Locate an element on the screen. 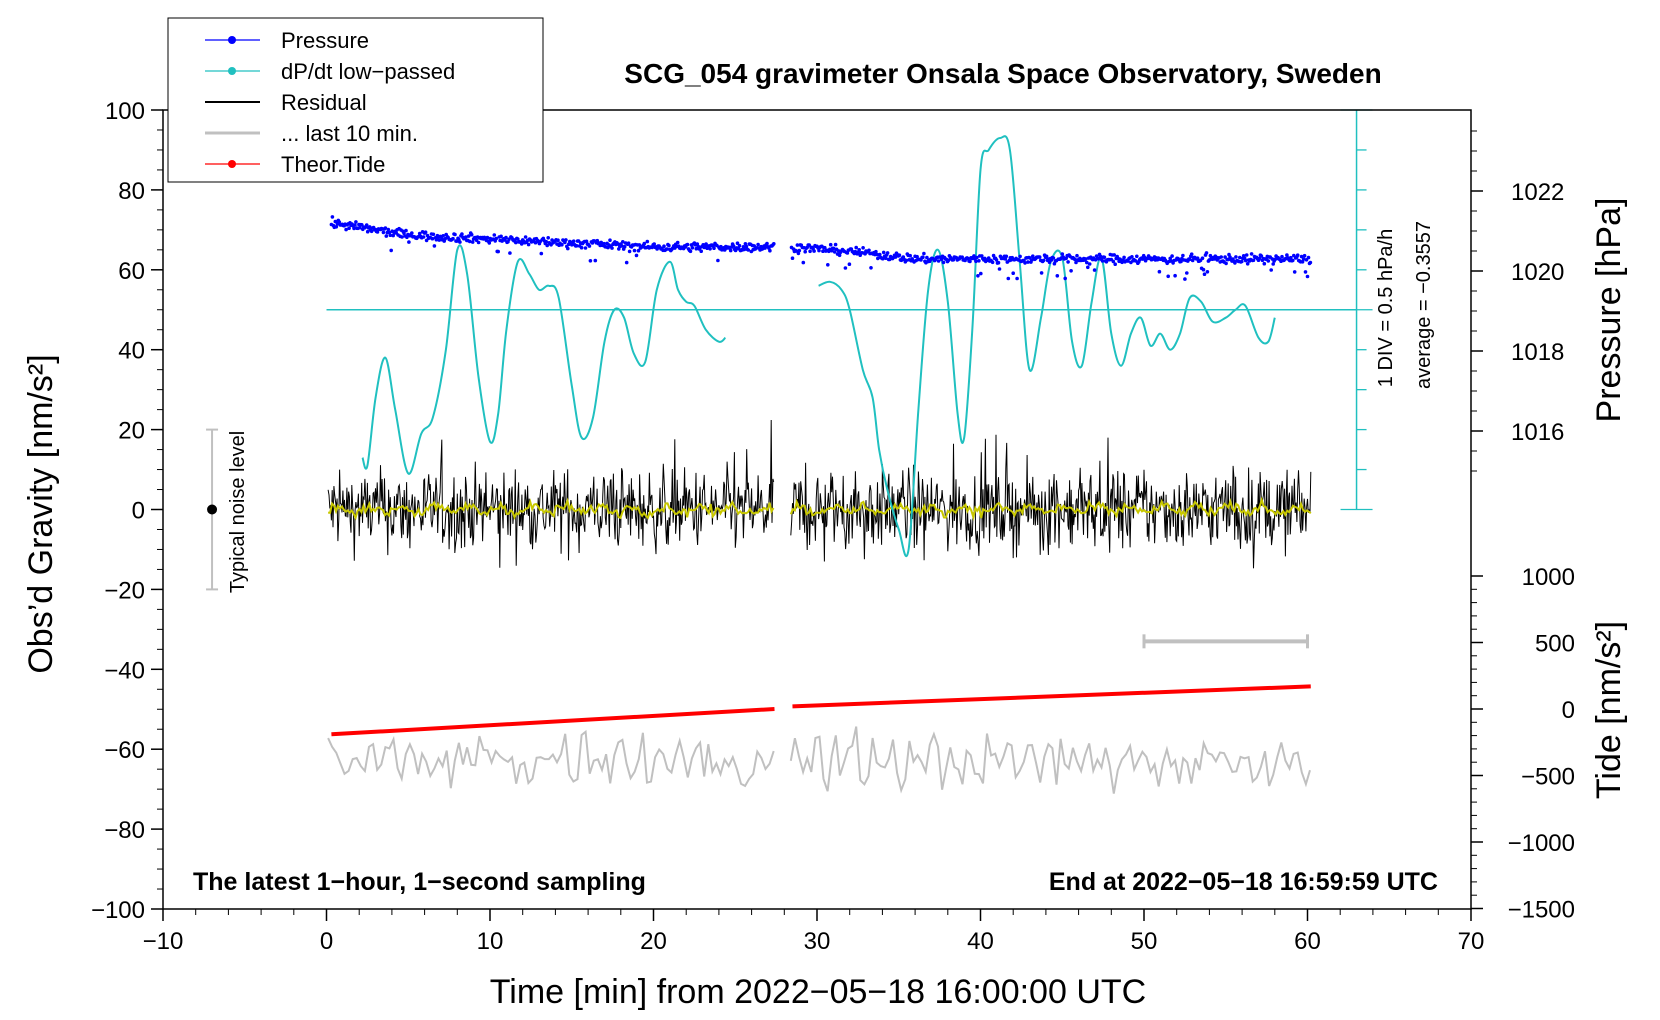 This screenshot has height=1020, width=1660. y-left-tick-label: −100 is located at coordinates (118, 910).